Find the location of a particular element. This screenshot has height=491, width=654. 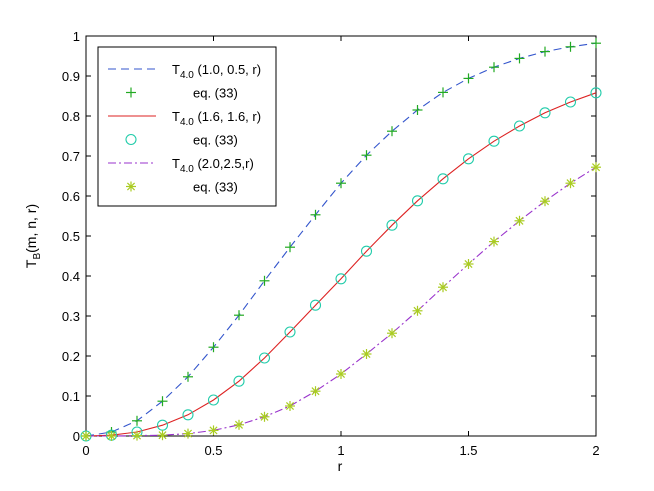

legend-label: T4.0 (2.0,2.5,r) is located at coordinates (213, 165).